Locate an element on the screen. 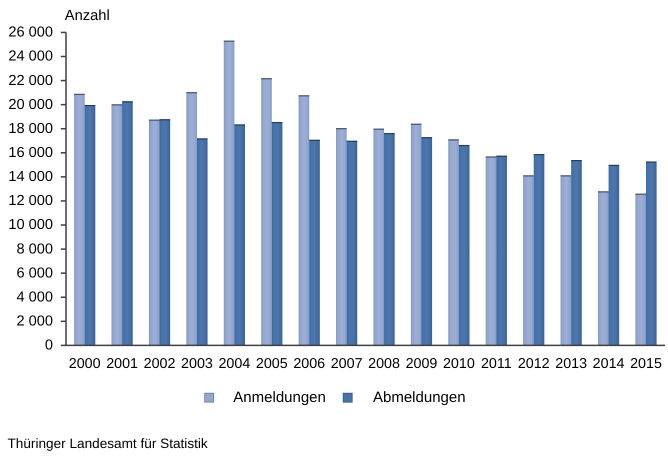  svg-text: 2005 is located at coordinates (272, 364).